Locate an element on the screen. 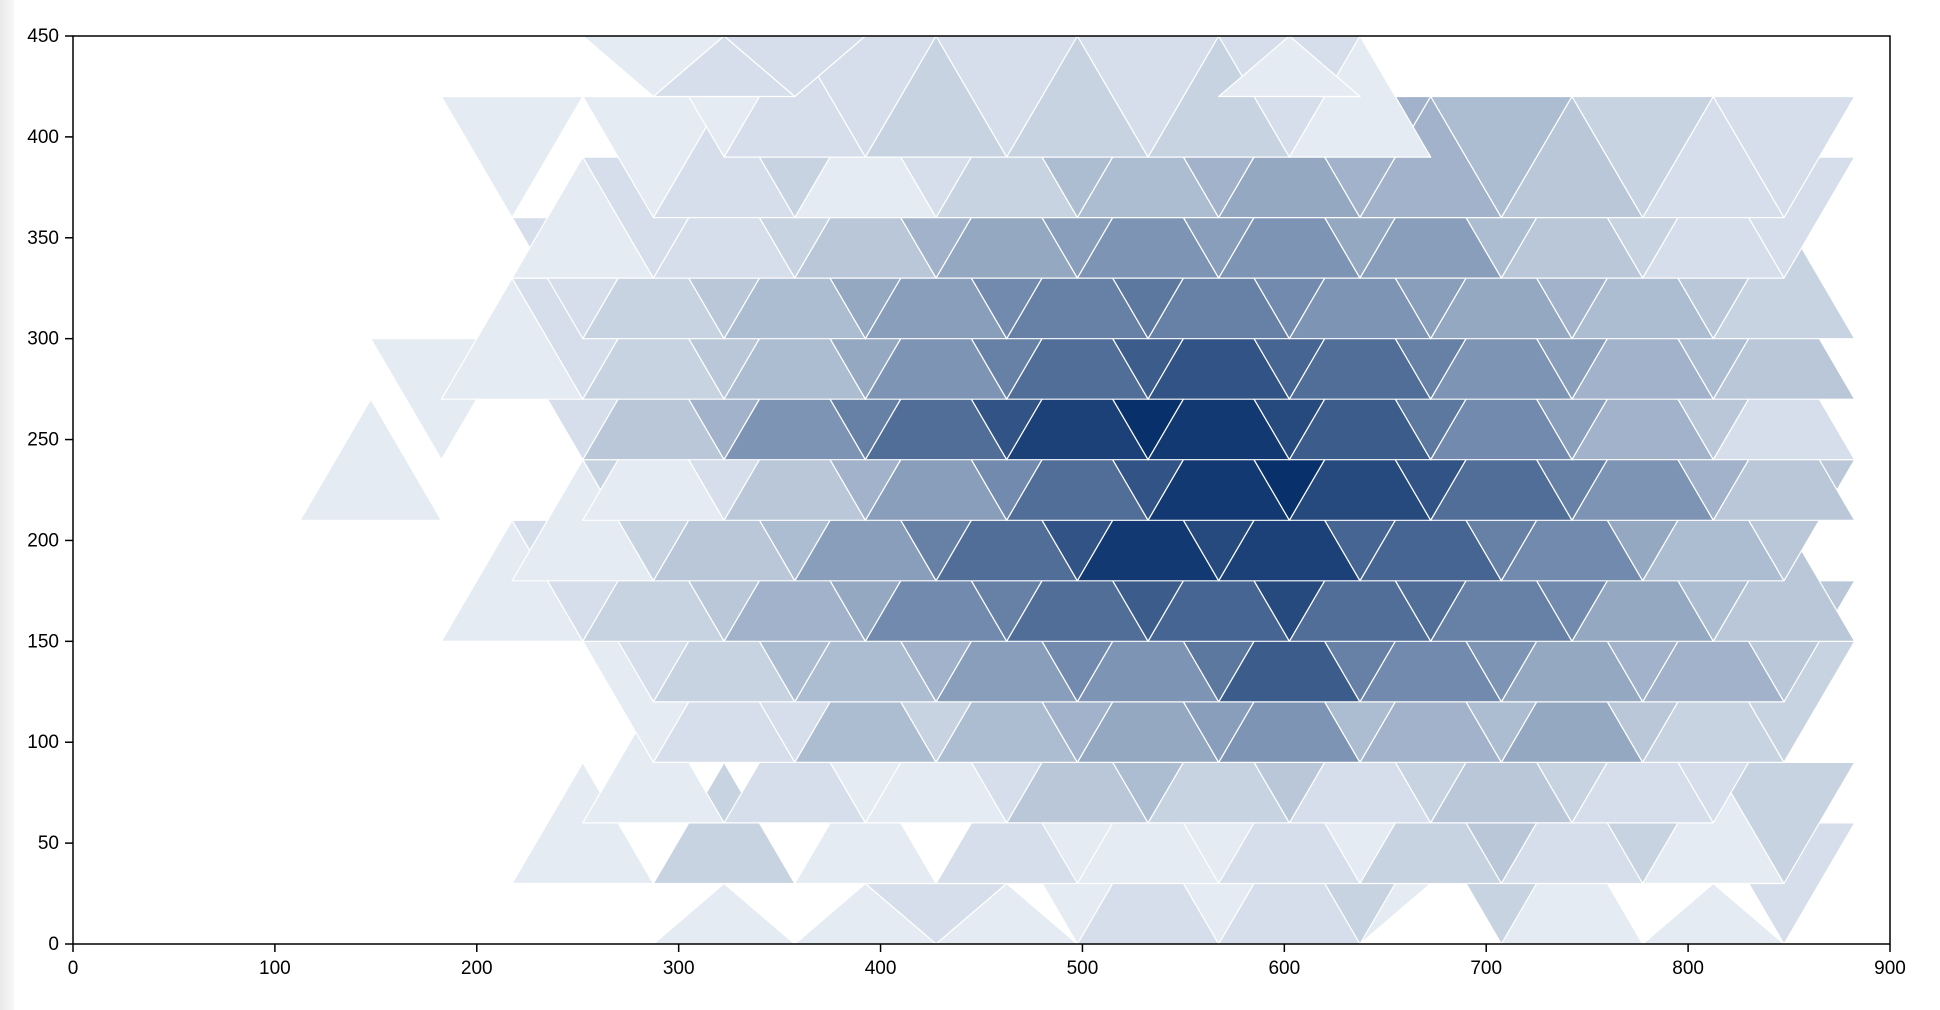  y-tick-label: 350 is located at coordinates (43, 238).